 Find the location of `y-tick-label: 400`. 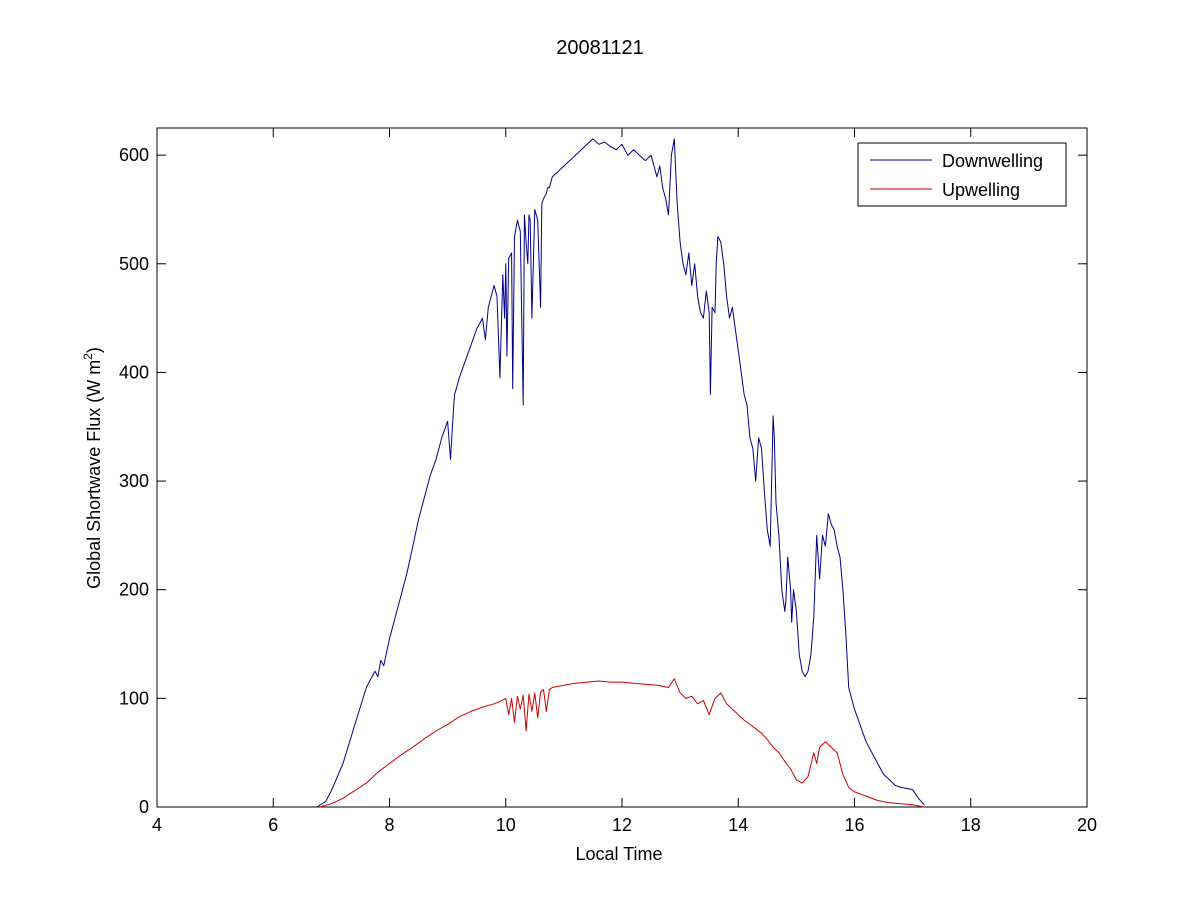

y-tick-label: 400 is located at coordinates (134, 372).